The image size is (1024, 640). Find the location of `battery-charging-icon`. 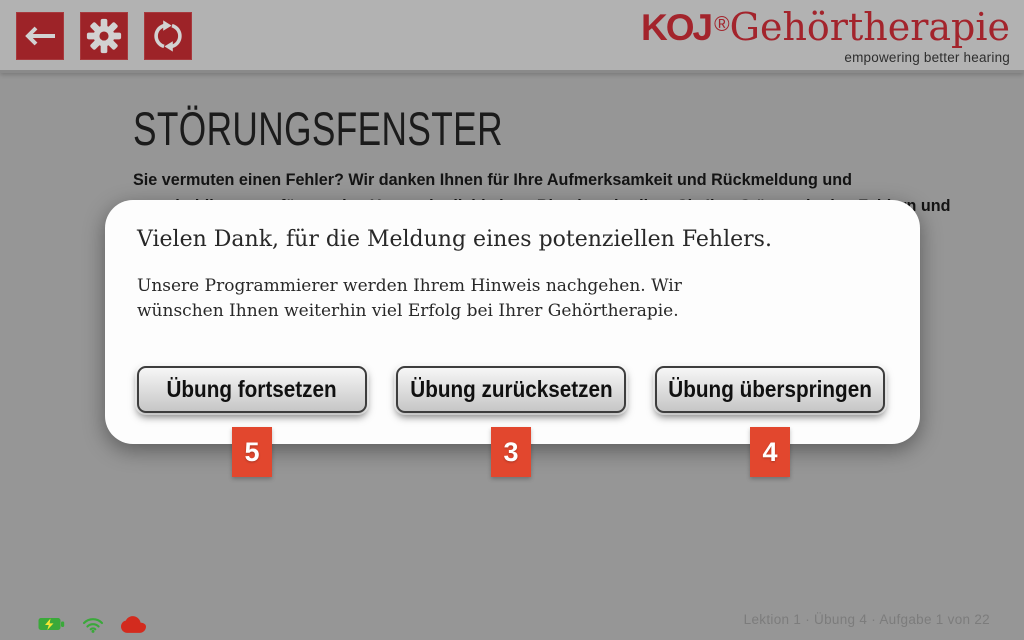

battery-charging-icon is located at coordinates (51, 624).